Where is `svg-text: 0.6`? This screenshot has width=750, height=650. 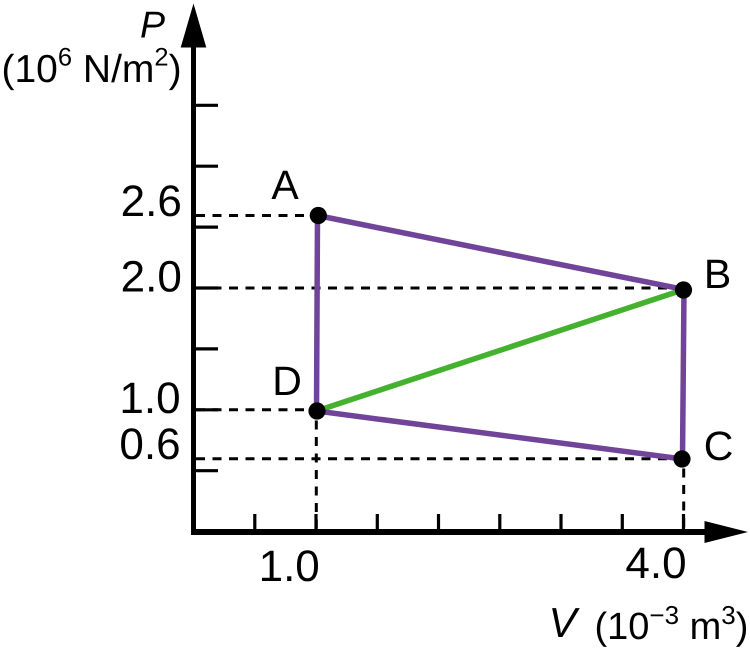
svg-text: 0.6 is located at coordinates (149, 444).